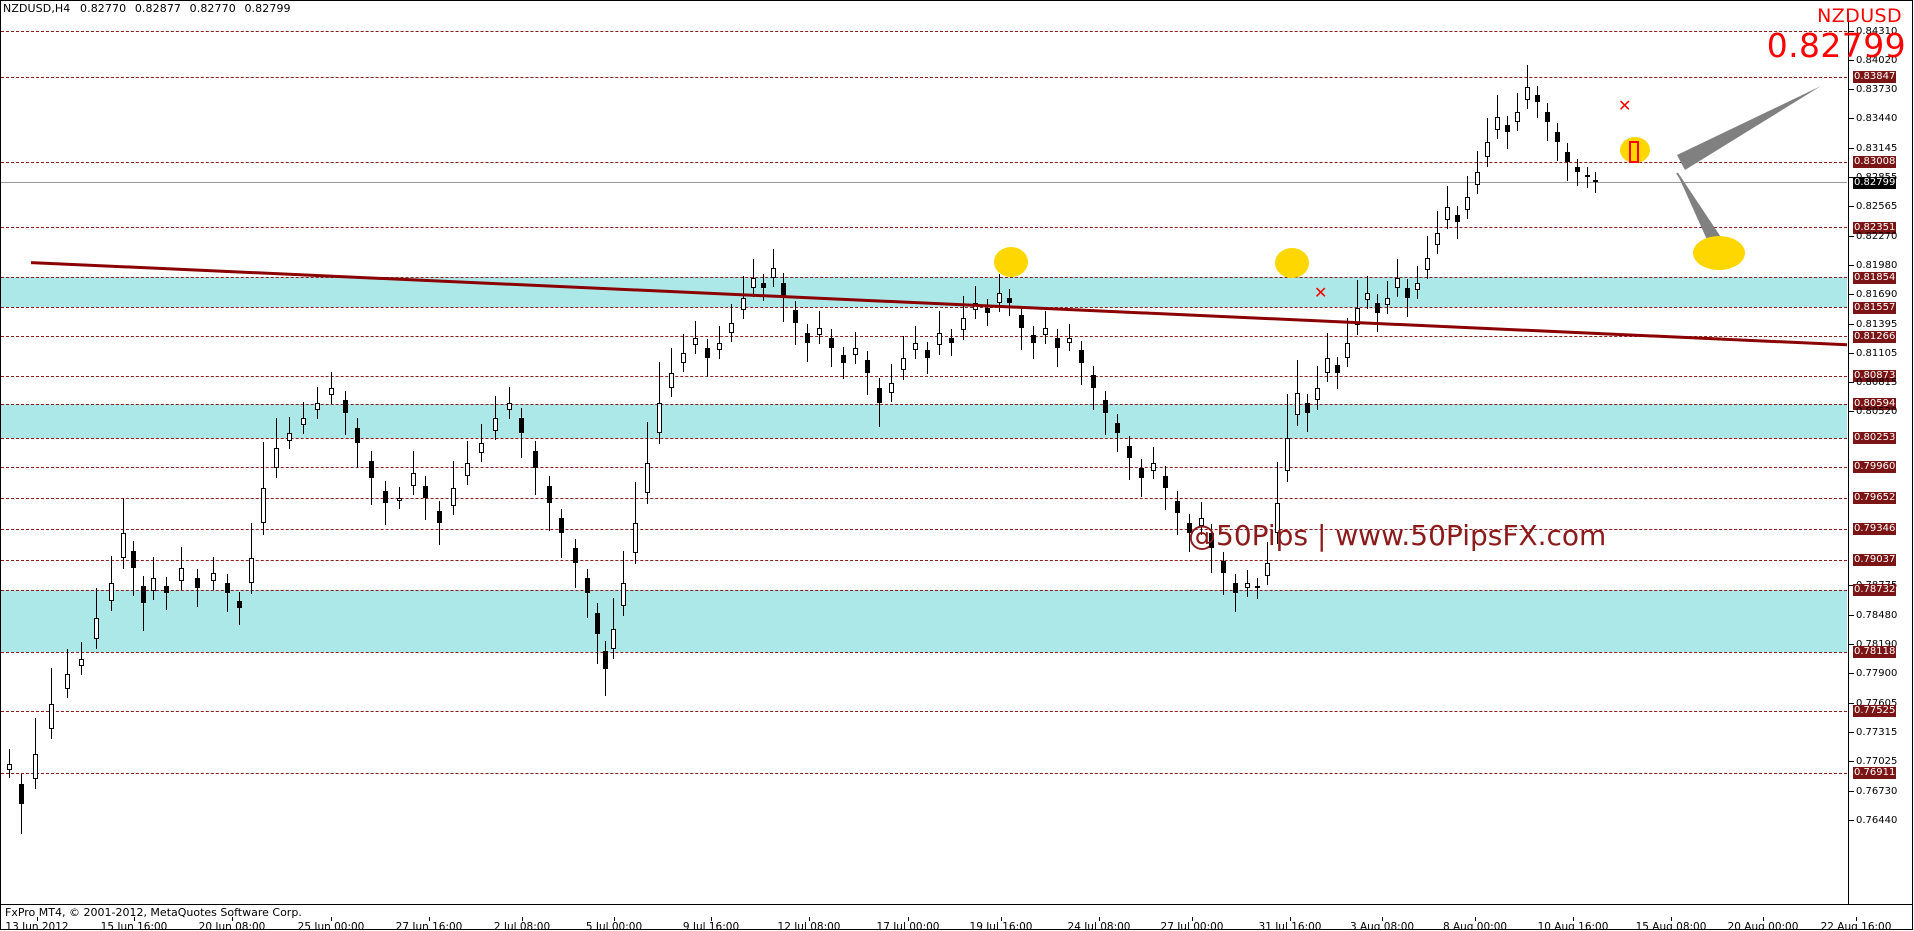  I want to click on price-tick-value: 0.78480, so click(1877, 615).